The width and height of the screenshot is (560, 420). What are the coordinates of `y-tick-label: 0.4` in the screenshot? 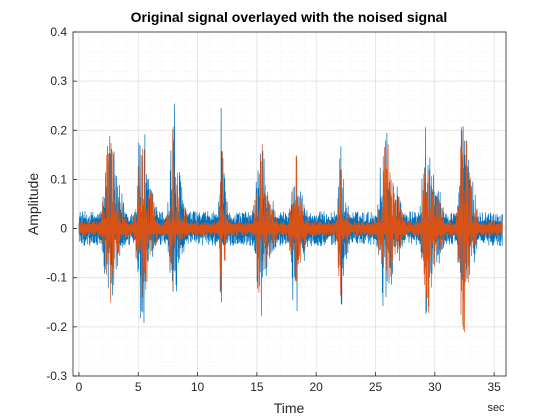 It's located at (58, 32).